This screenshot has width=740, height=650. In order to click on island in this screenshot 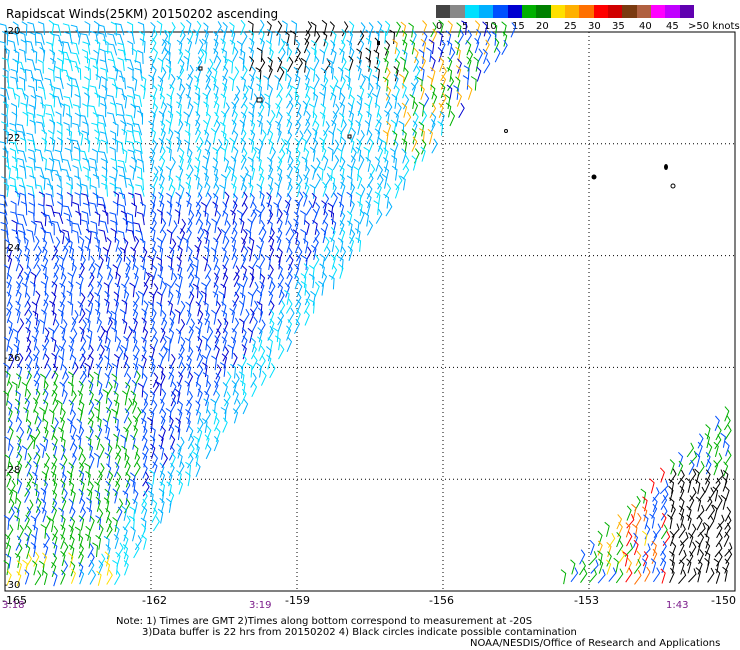, I will do `click(673, 186)`.